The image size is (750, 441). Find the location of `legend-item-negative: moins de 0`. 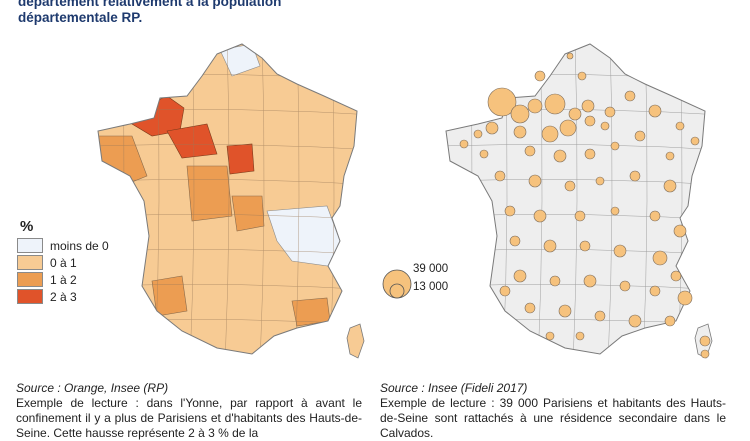

legend-item-negative: moins de 0 is located at coordinates (63, 245).